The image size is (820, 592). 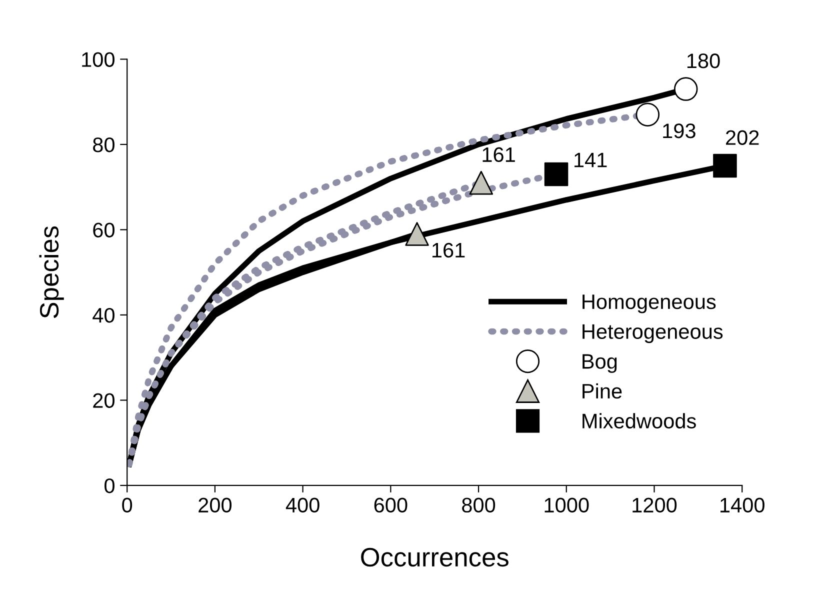 What do you see at coordinates (434, 557) in the screenshot?
I see `x-axis-title: Occurrences` at bounding box center [434, 557].